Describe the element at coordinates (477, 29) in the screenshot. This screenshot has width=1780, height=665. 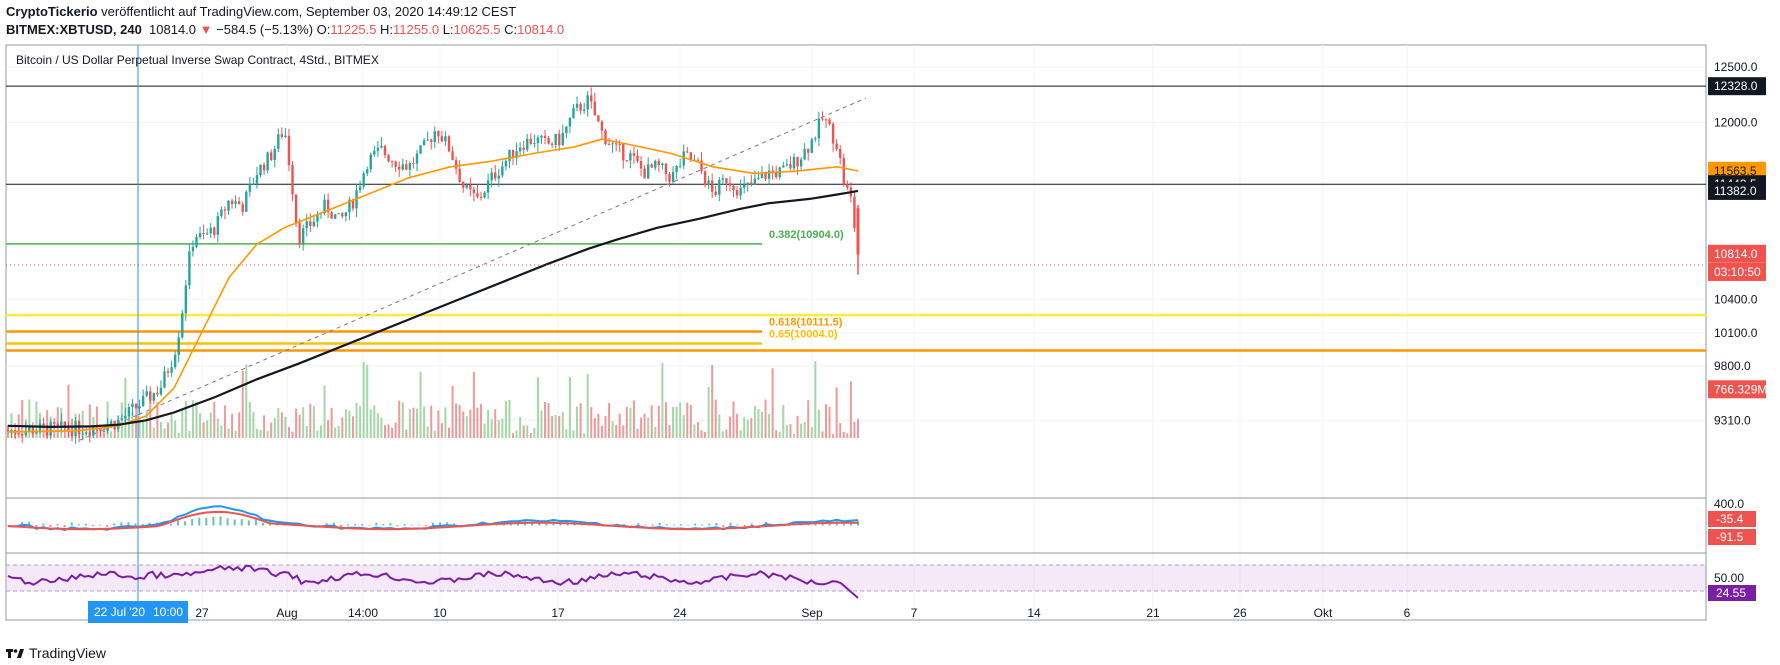
I see `low-value: 10625.5` at that location.